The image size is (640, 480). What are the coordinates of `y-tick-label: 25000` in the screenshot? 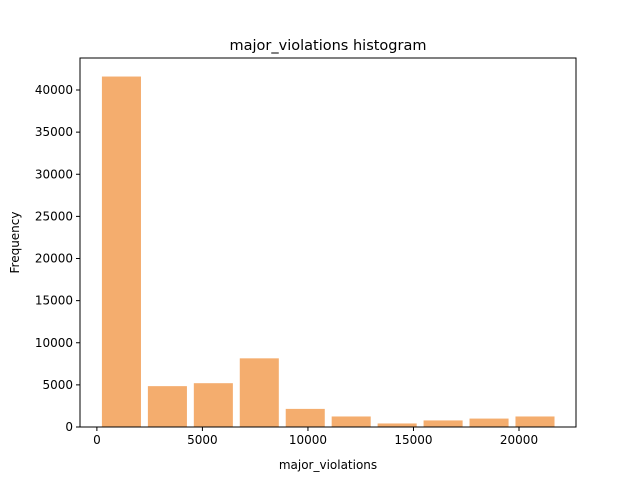 It's located at (54, 216).